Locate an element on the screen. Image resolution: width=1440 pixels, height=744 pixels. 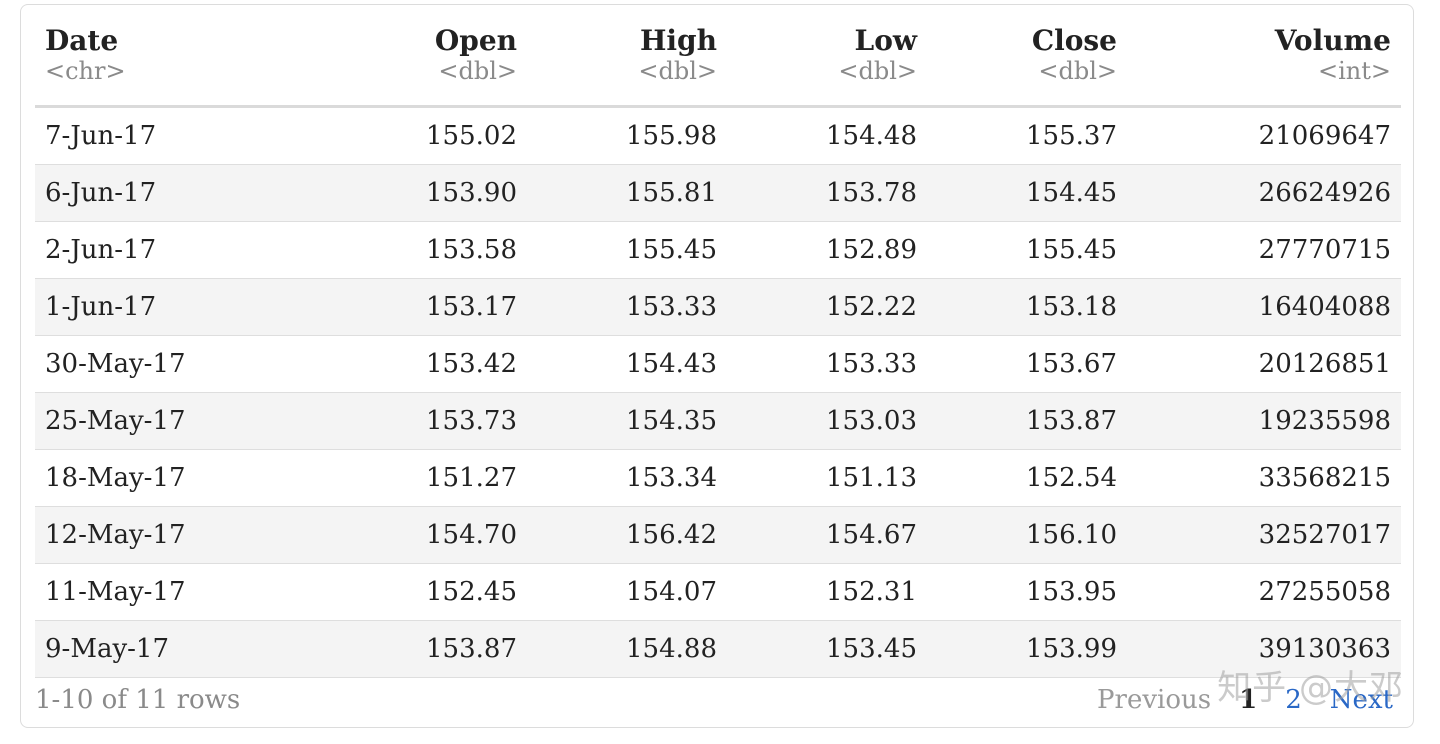
table-row: 9-May-17 153.87 154.88 153.45 153.99 39130363 is located at coordinates (718, 649).